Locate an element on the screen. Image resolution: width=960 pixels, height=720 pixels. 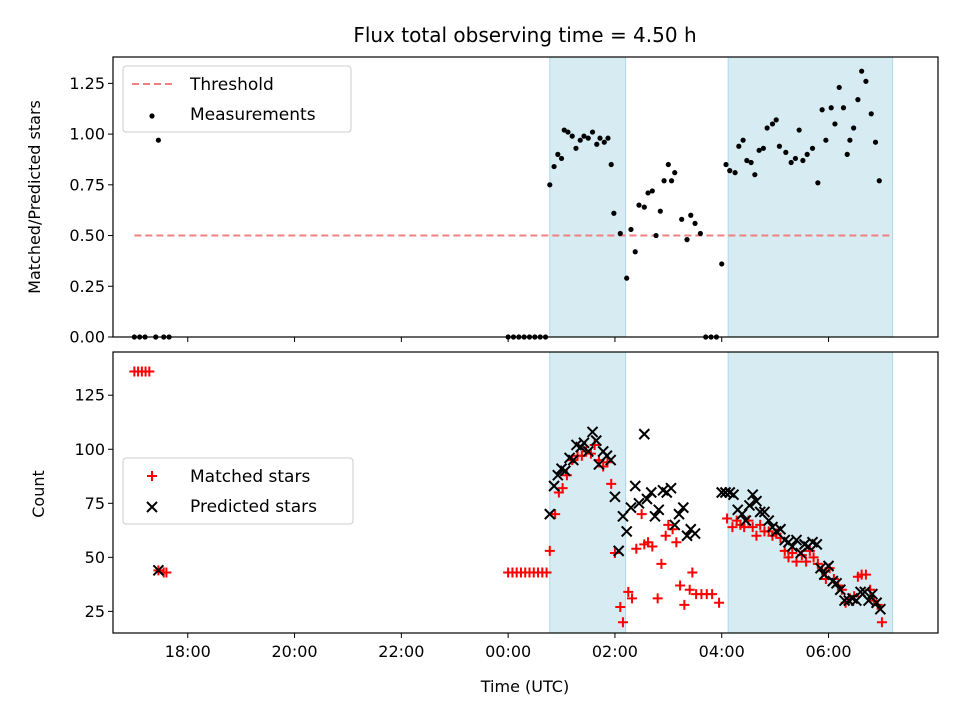
legend-predicted-swatch is located at coordinates (152, 507).